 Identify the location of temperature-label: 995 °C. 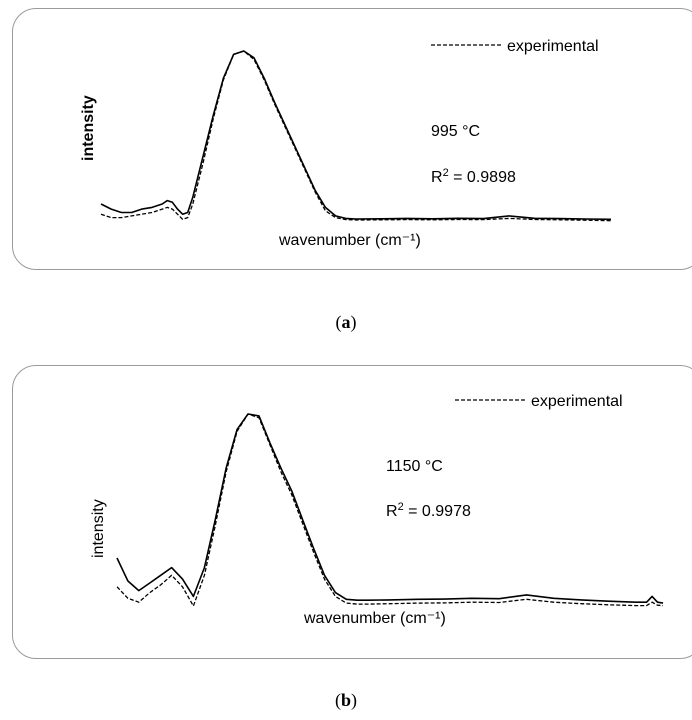
(455, 131).